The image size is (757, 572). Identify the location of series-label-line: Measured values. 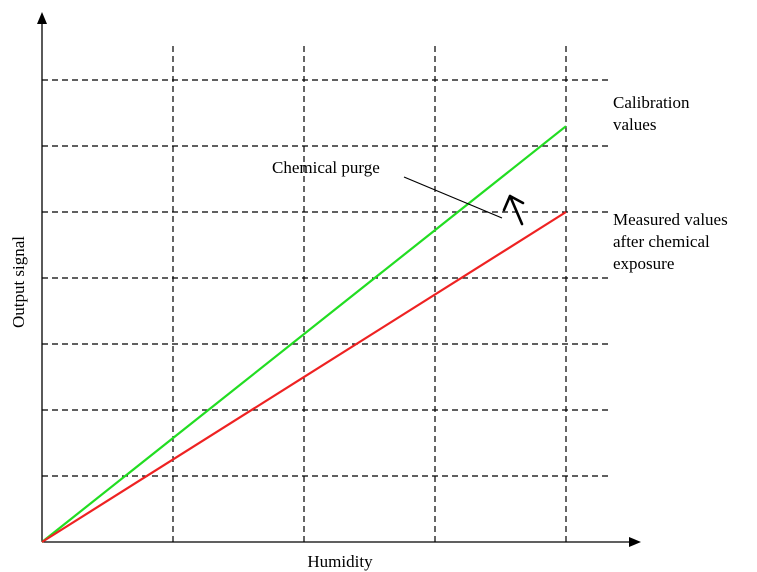
(670, 219).